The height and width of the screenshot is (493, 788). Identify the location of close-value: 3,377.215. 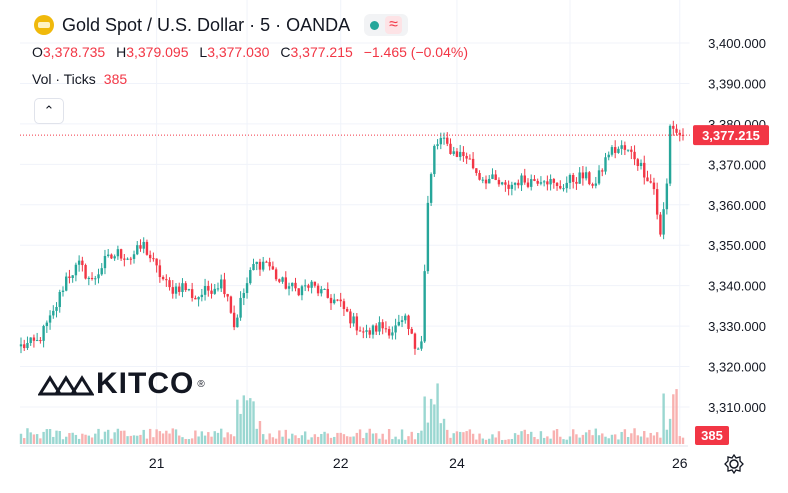
(321, 52).